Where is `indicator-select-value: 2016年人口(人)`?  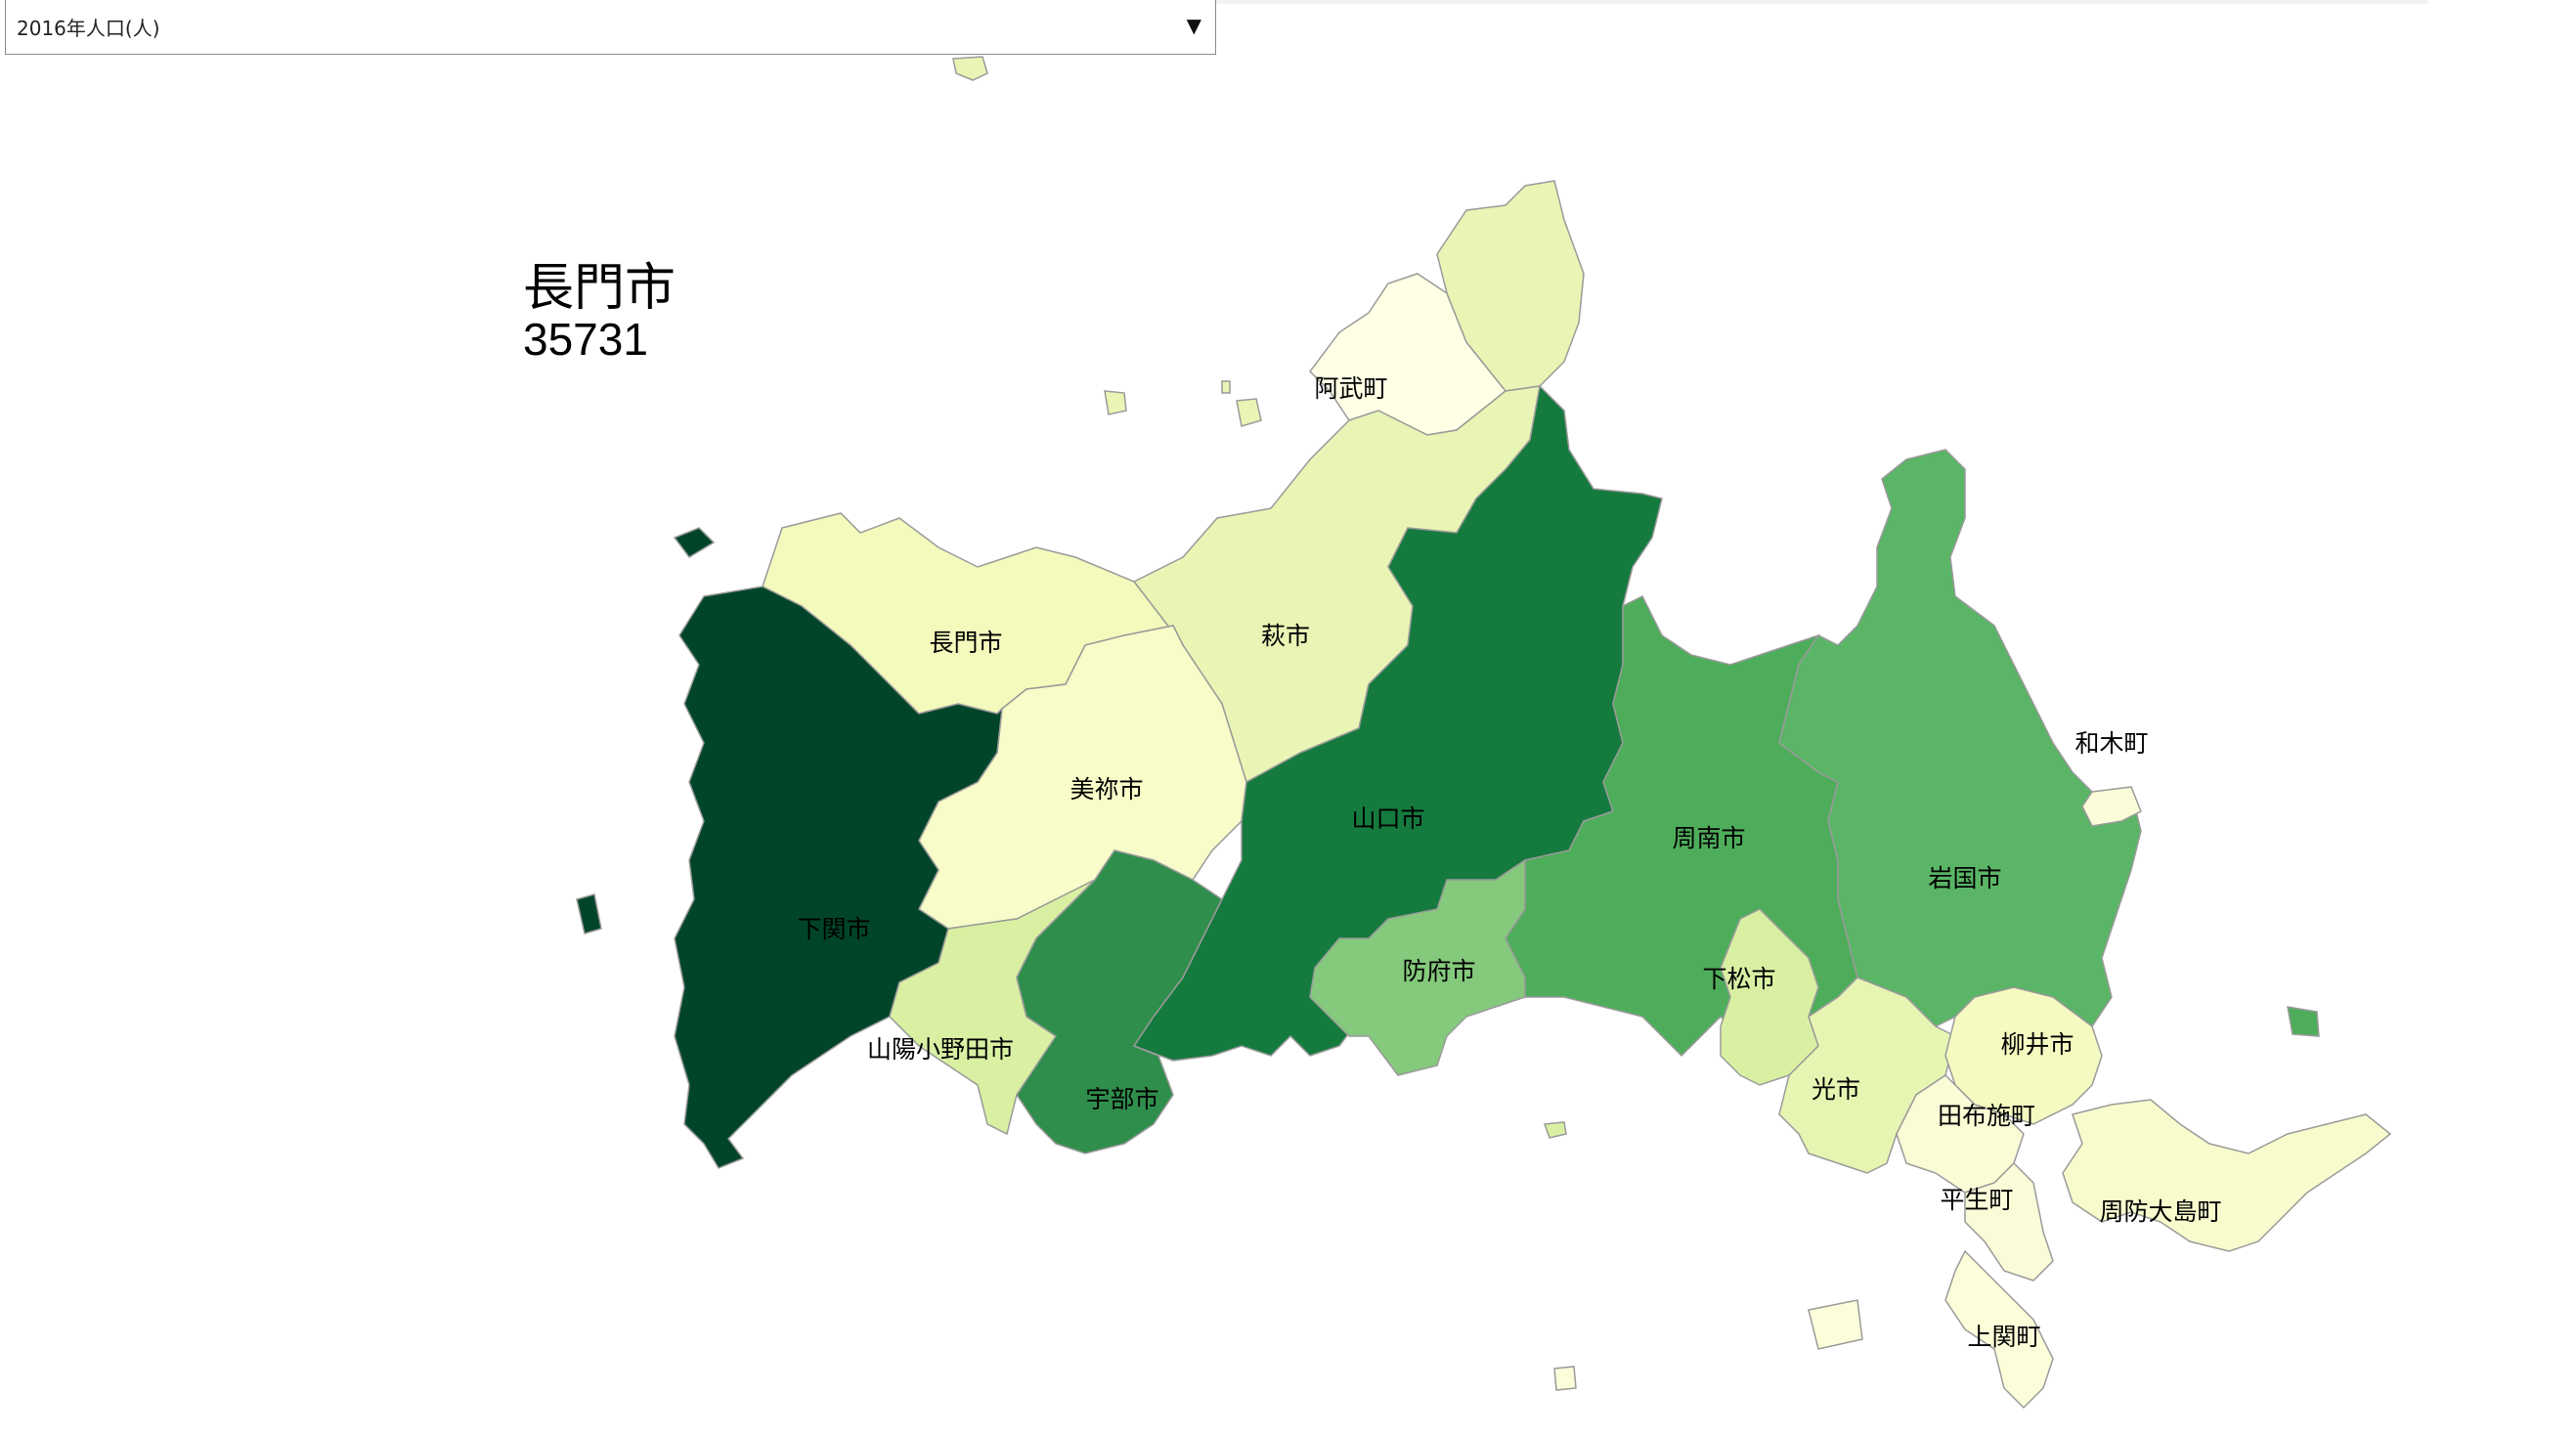 indicator-select-value: 2016年人口(人) is located at coordinates (88, 28).